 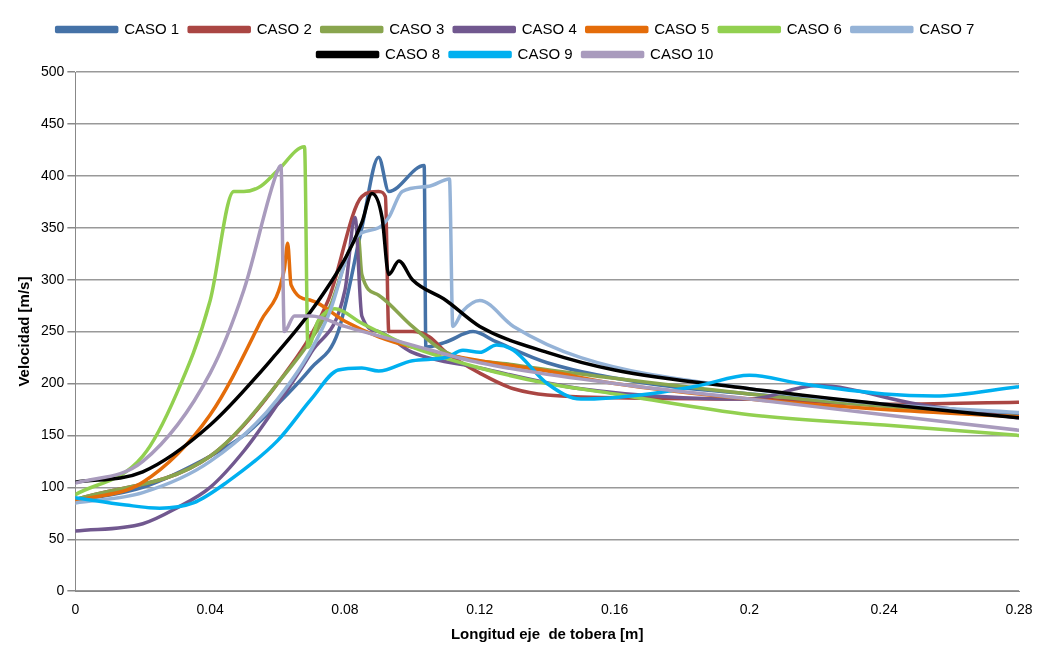 What do you see at coordinates (53, 174) in the screenshot?
I see `y-tick-label: 400` at bounding box center [53, 174].